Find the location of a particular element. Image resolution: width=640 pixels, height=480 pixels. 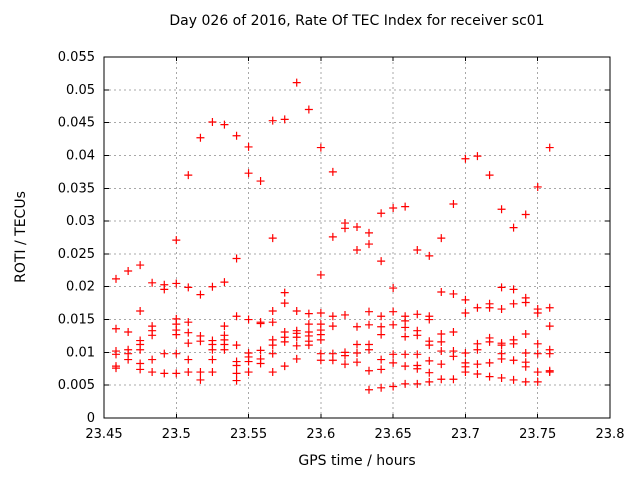

y-tick-label: 0.02 is located at coordinates (80, 287).